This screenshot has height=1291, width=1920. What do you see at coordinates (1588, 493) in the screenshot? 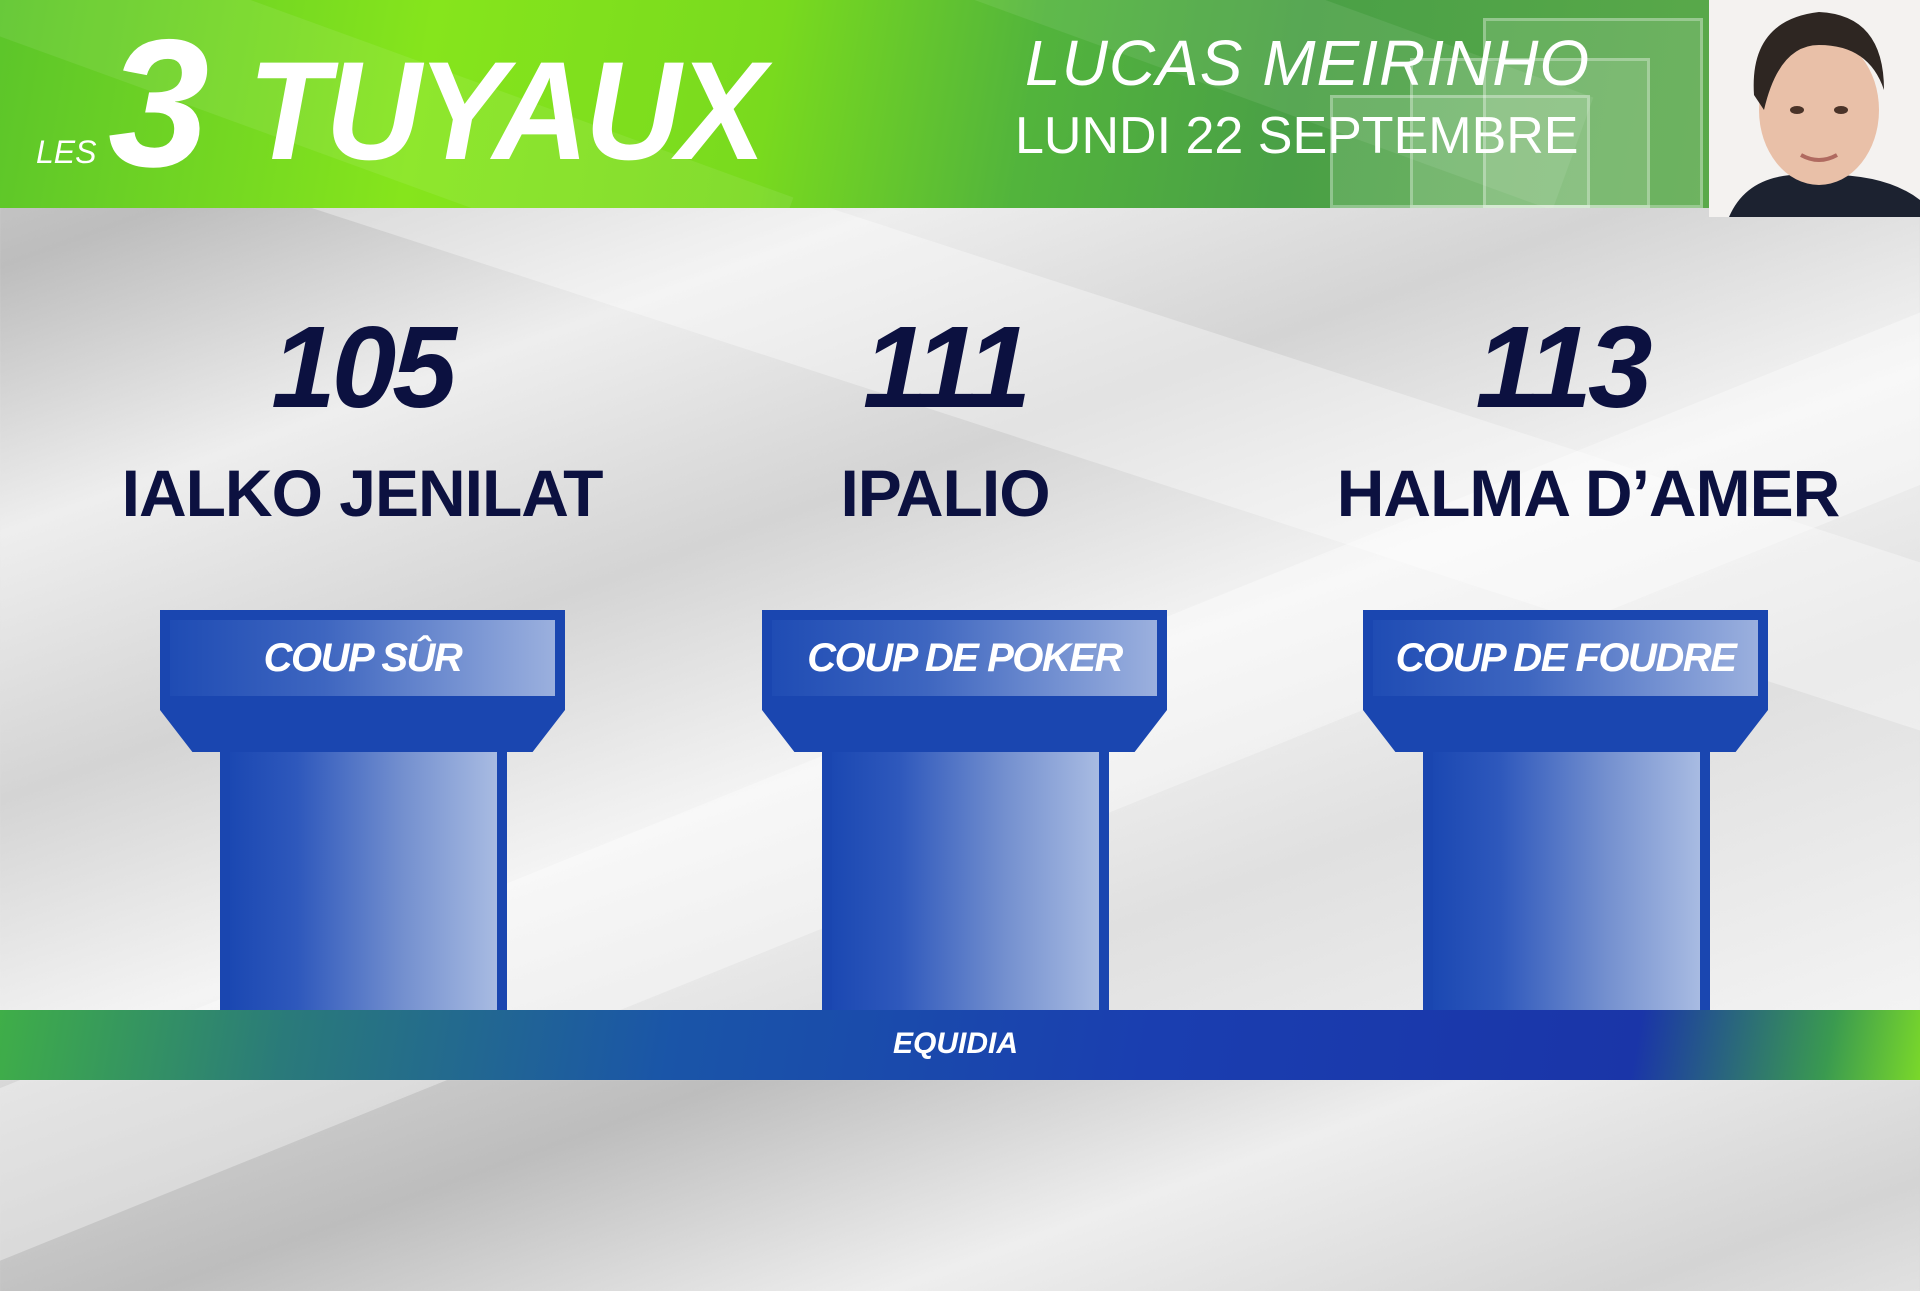
I see `horse-name: HALMA D’AMER` at bounding box center [1588, 493].